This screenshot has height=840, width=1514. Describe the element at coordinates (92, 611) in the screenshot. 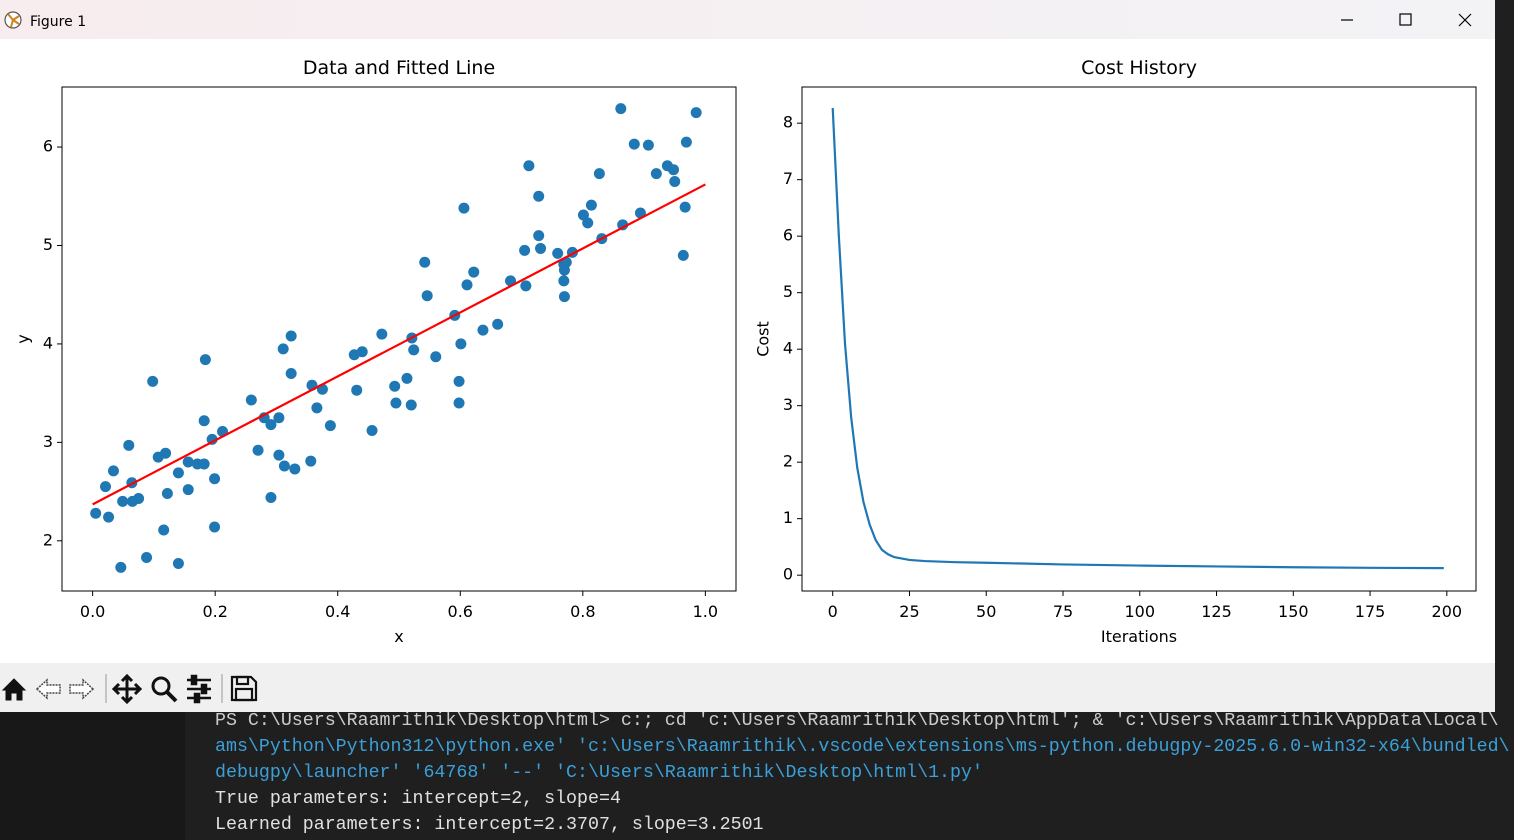

I see `x-tick-label: 0.0` at that location.